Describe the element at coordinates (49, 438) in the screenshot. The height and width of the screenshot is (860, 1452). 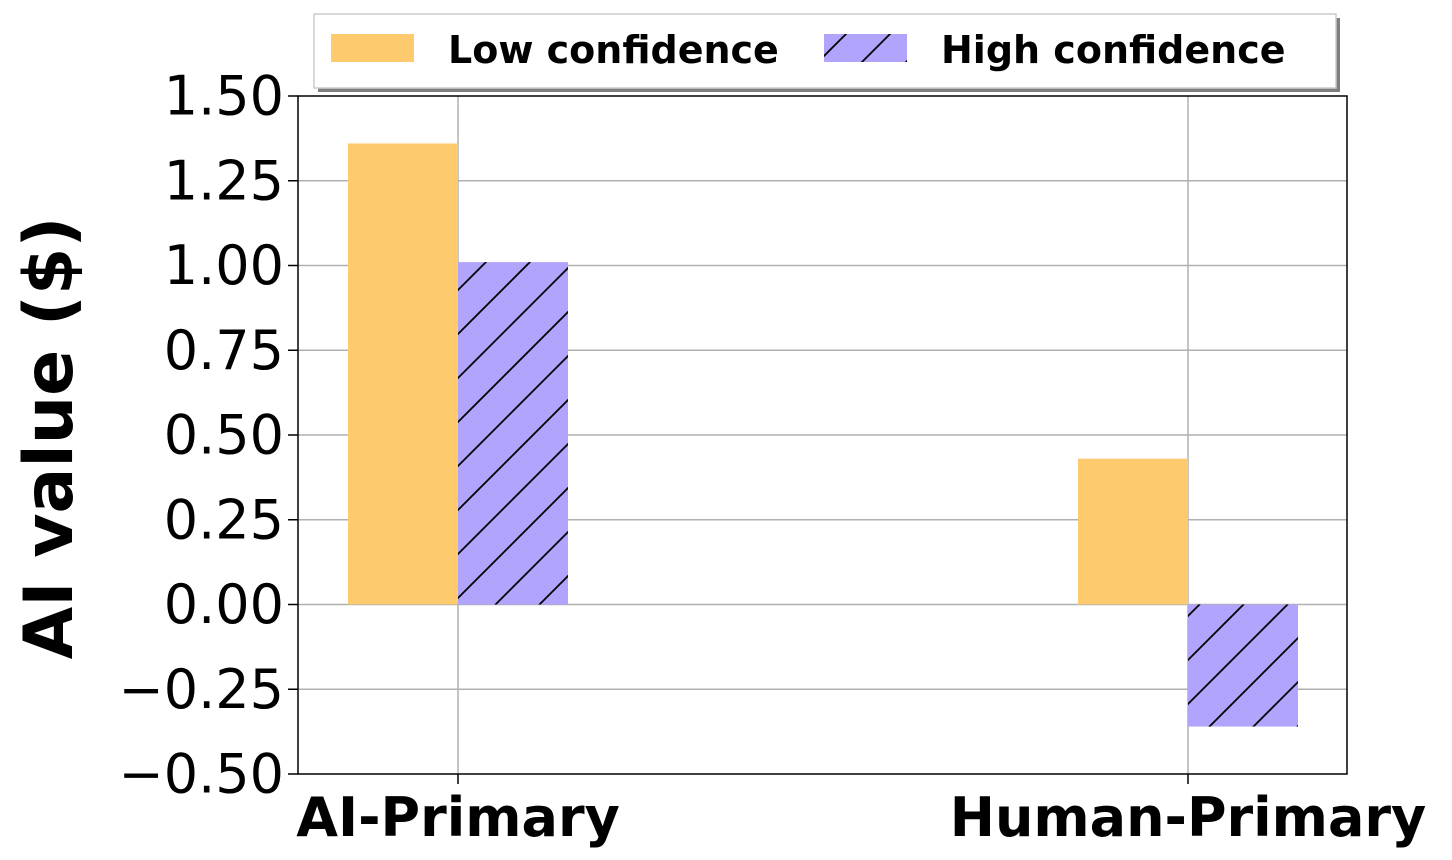
I see `y-axis-label: AI value ($)` at that location.